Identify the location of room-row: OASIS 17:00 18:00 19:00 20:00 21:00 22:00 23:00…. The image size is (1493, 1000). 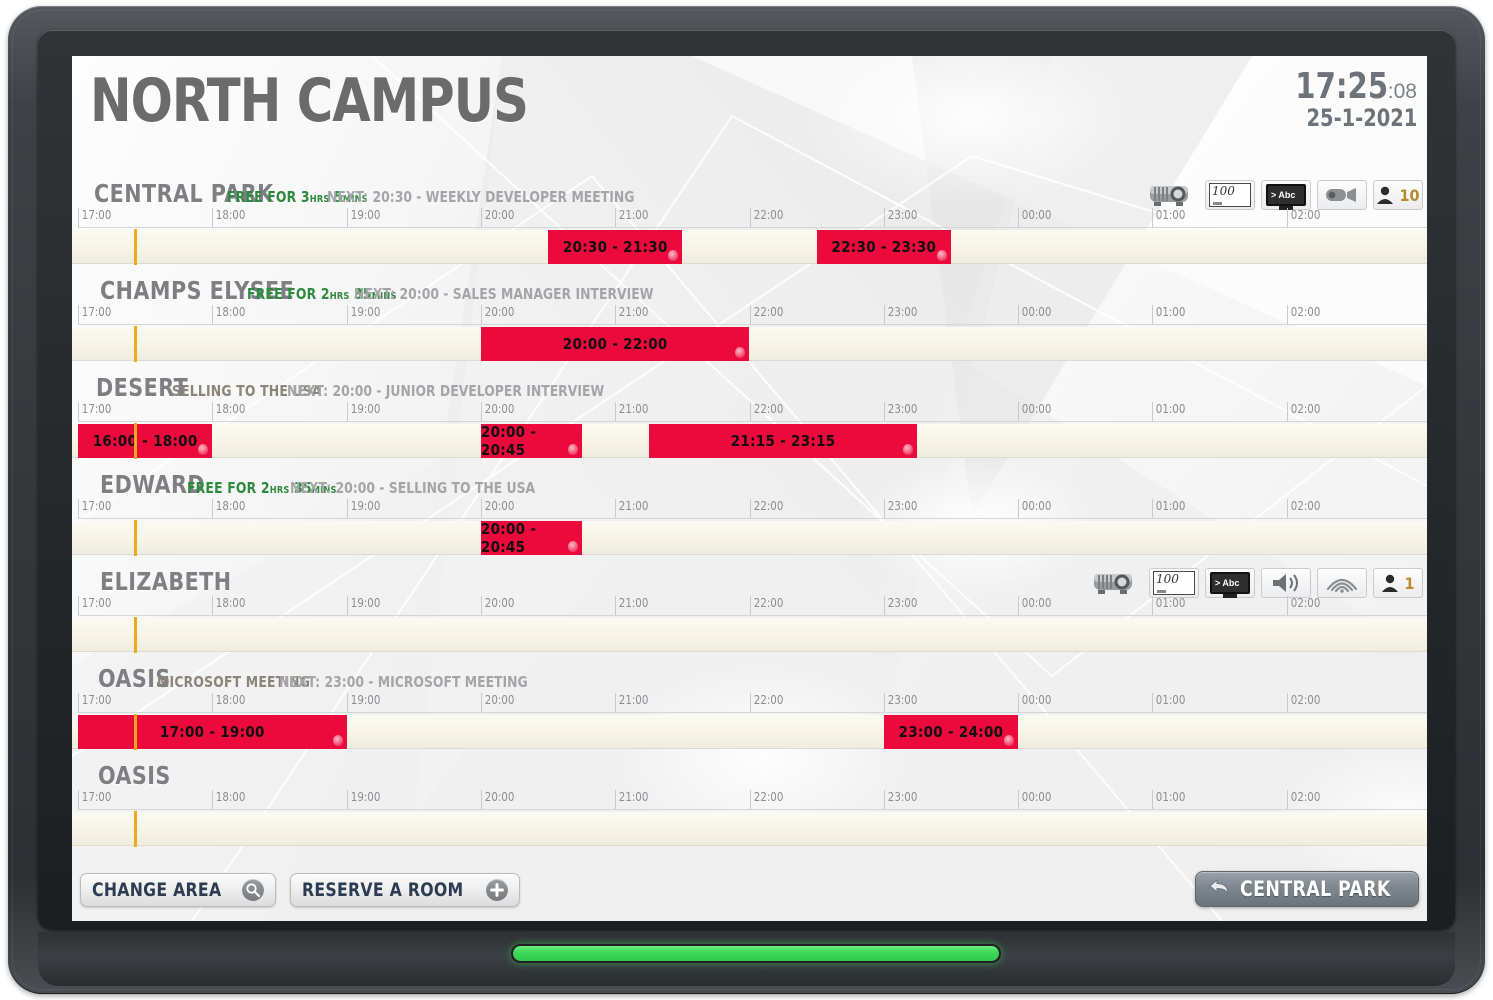
(749, 806).